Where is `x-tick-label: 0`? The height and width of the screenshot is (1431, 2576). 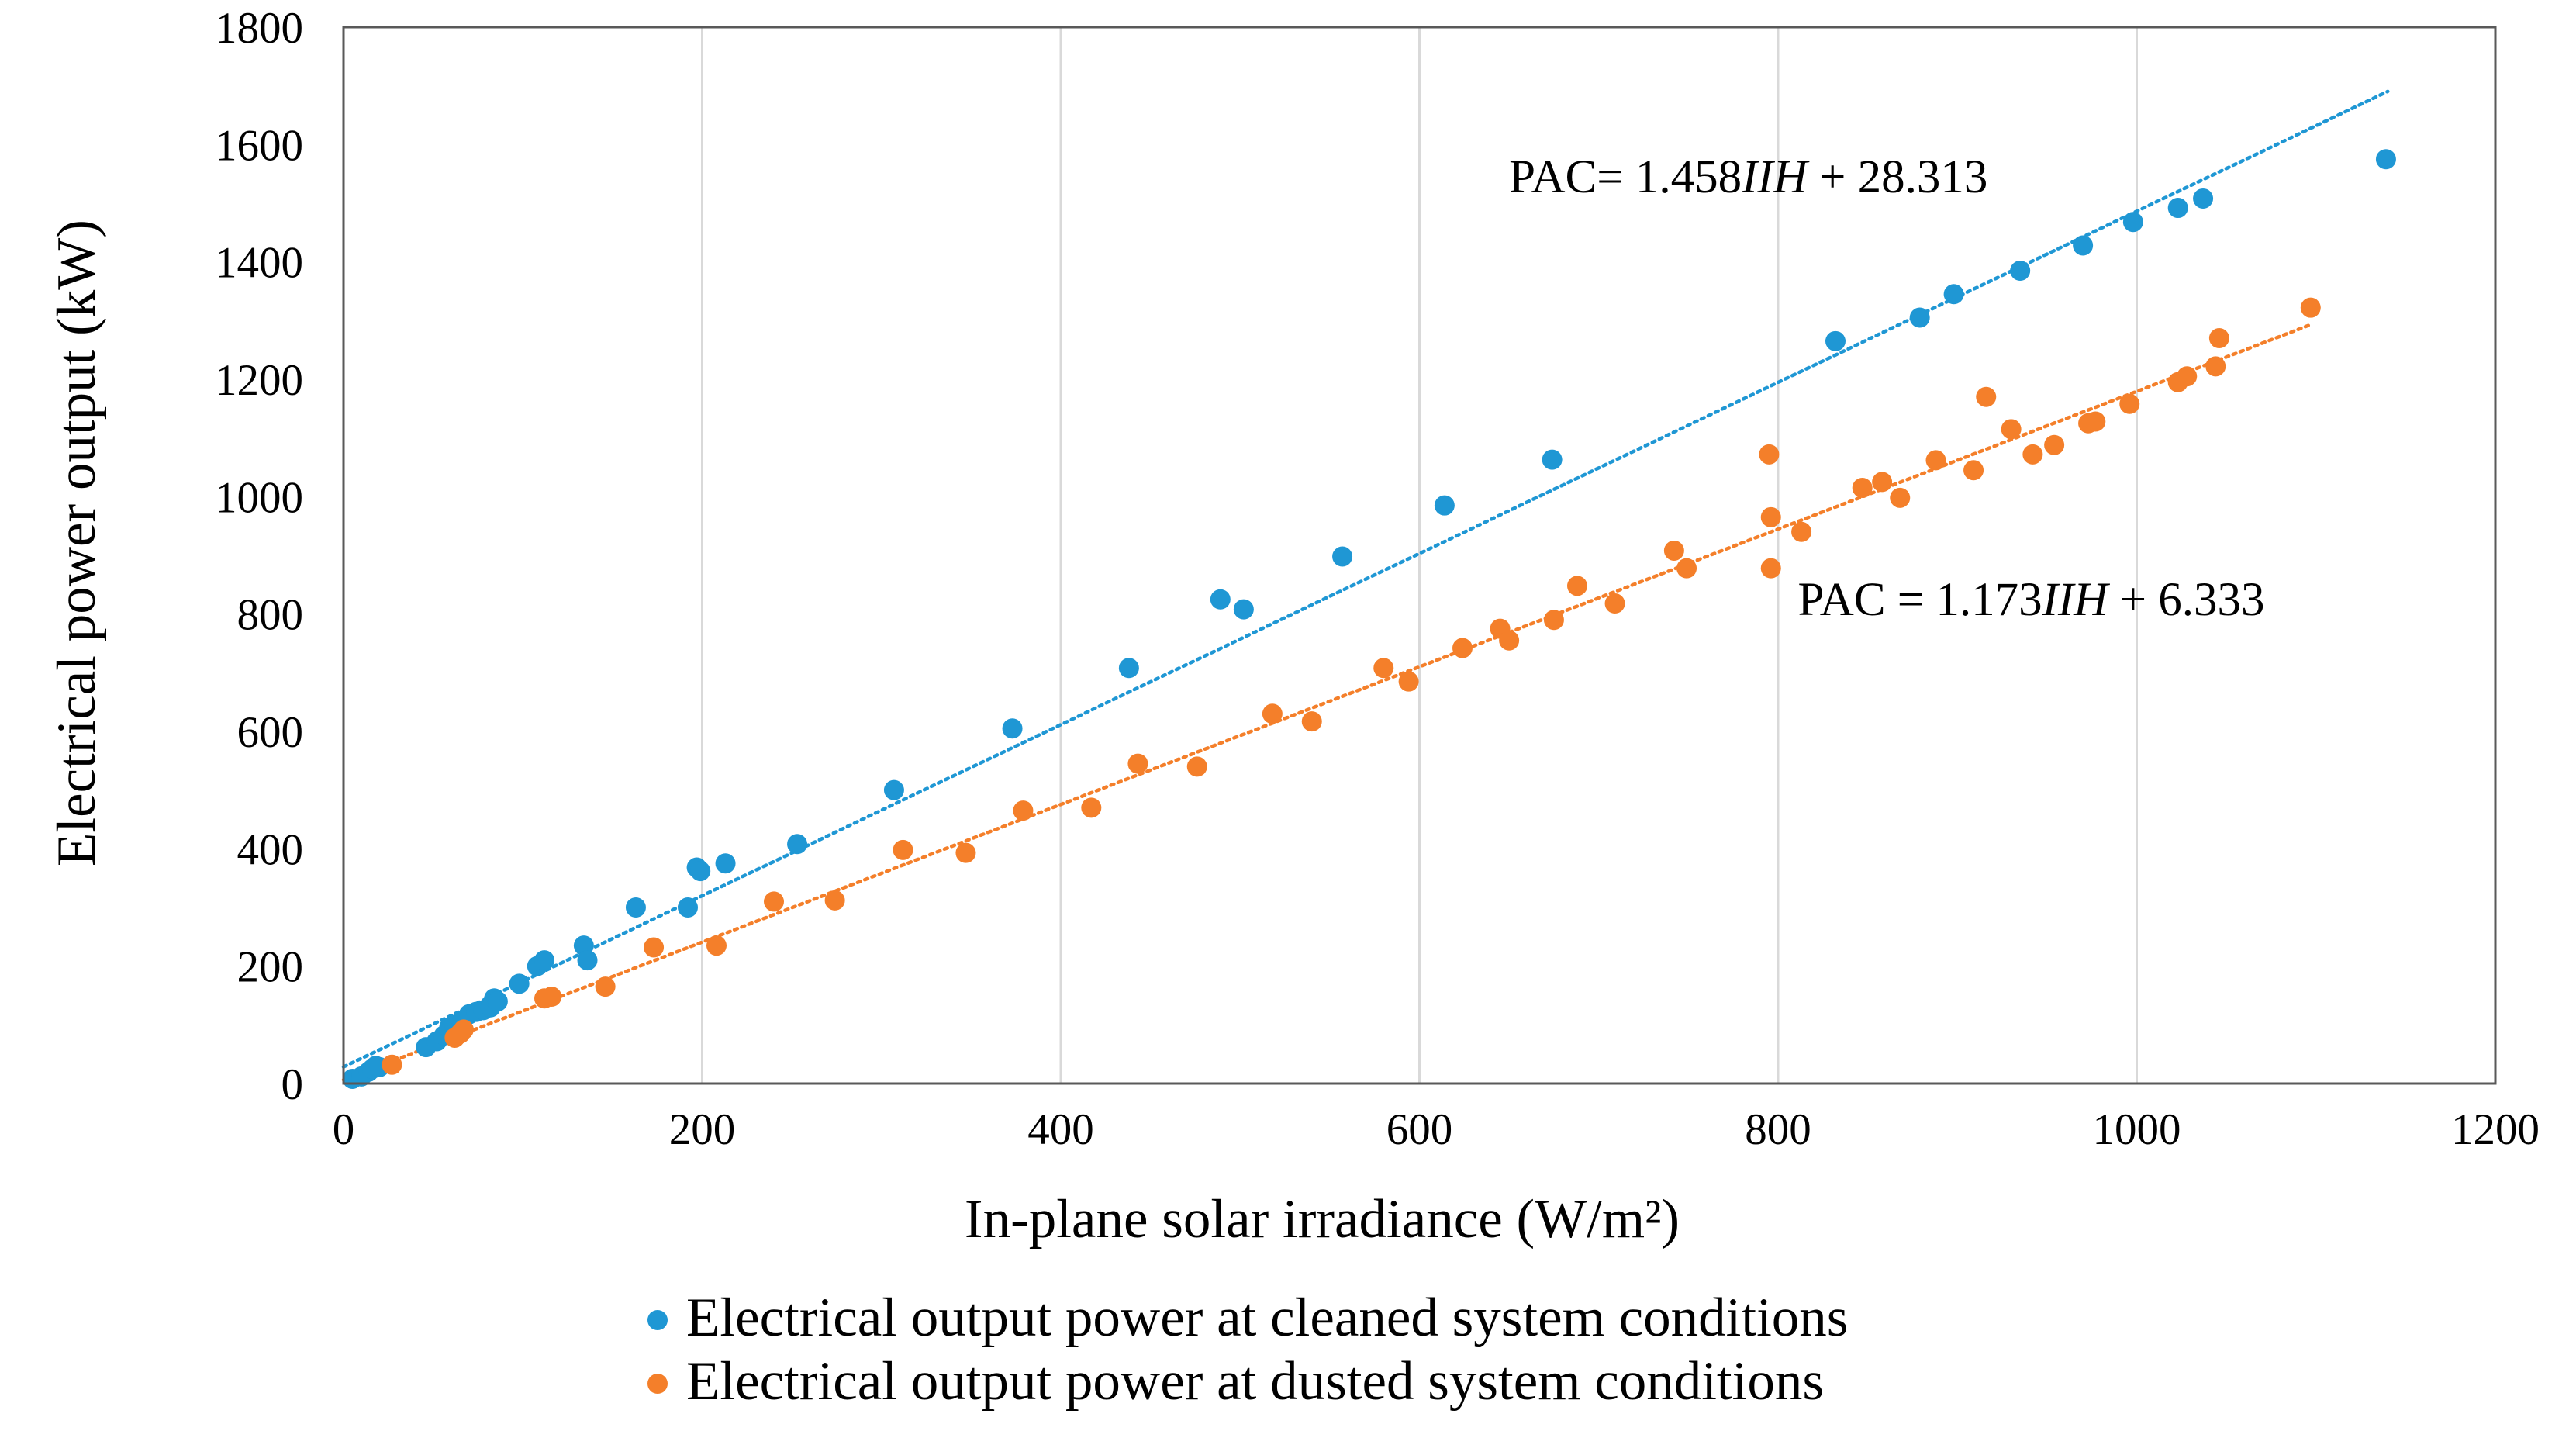
x-tick-label: 0 is located at coordinates (344, 1129).